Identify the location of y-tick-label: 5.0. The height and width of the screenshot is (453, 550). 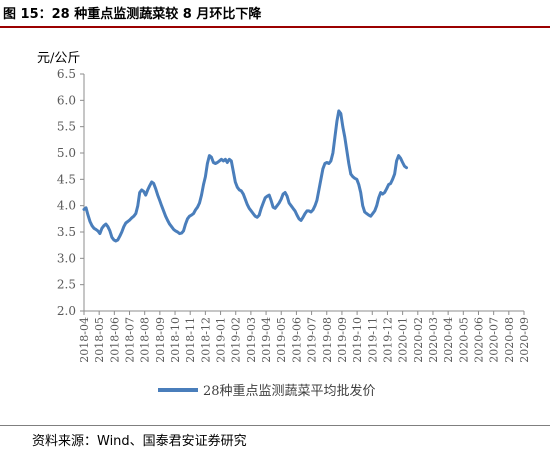
(66, 153).